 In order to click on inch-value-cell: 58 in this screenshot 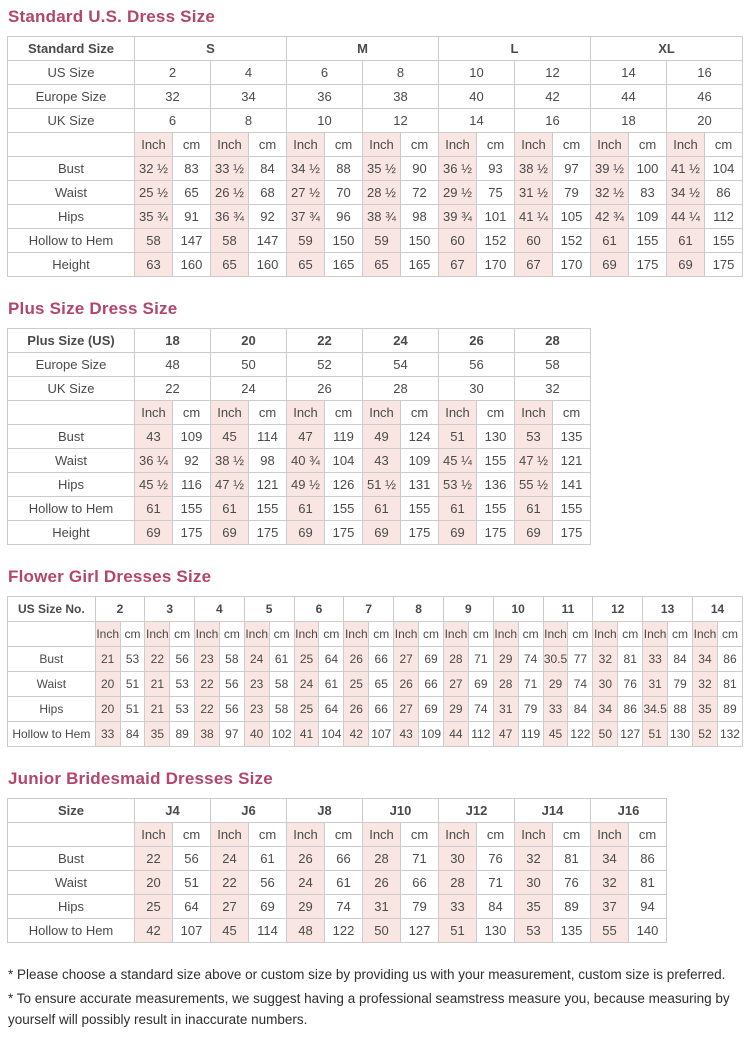, I will do `click(153, 240)`.